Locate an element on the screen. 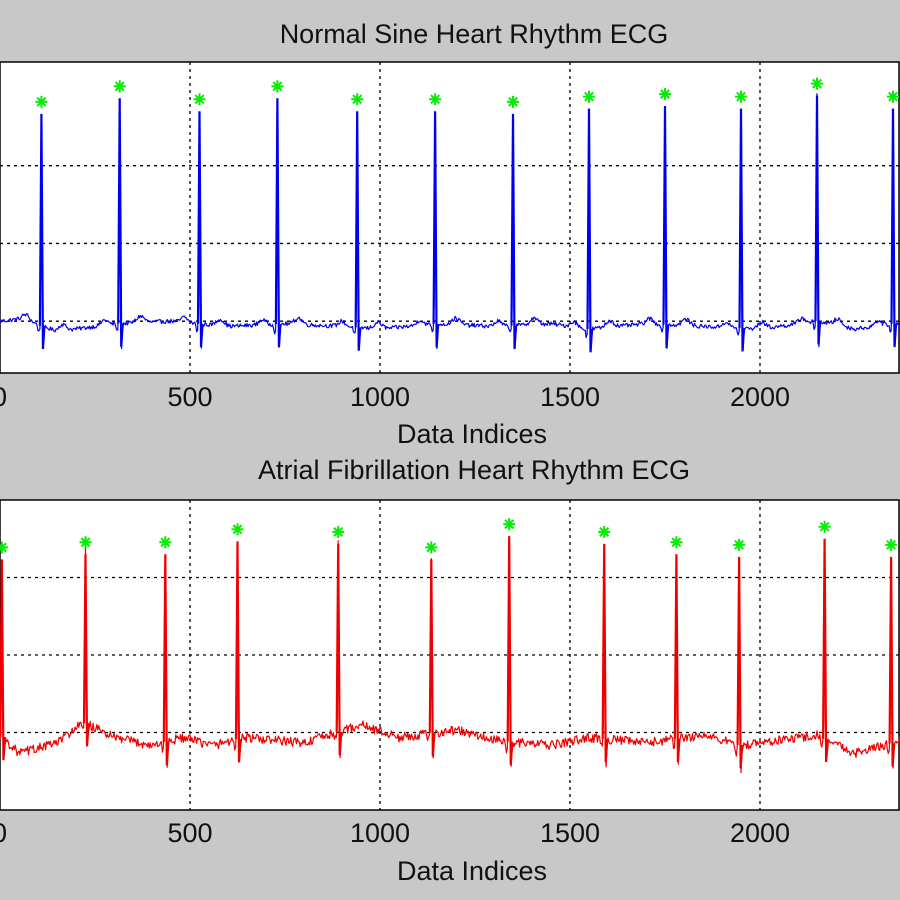 The height and width of the screenshot is (900, 900). afib-rhythm-x-axis-label: Data Indices is located at coordinates (472, 871).